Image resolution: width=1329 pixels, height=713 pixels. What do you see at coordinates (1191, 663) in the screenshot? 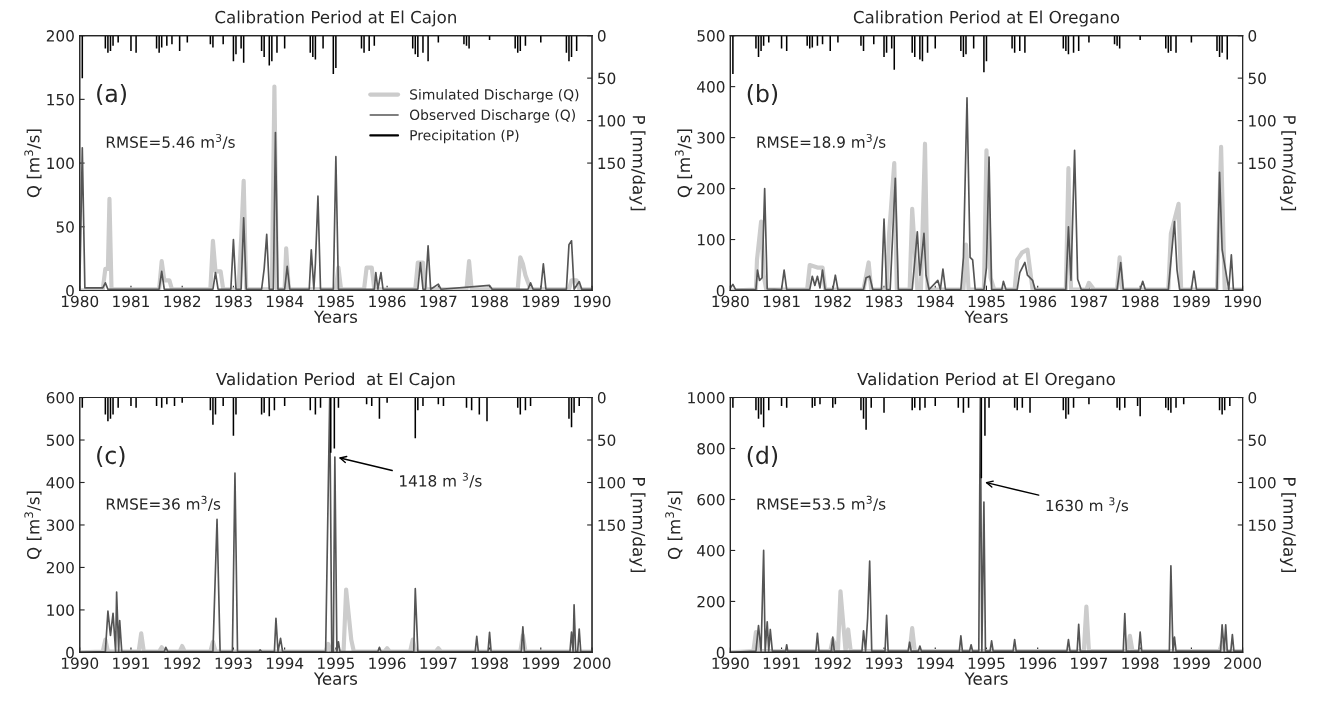
I see `x-tick-label: 1999` at bounding box center [1191, 663].